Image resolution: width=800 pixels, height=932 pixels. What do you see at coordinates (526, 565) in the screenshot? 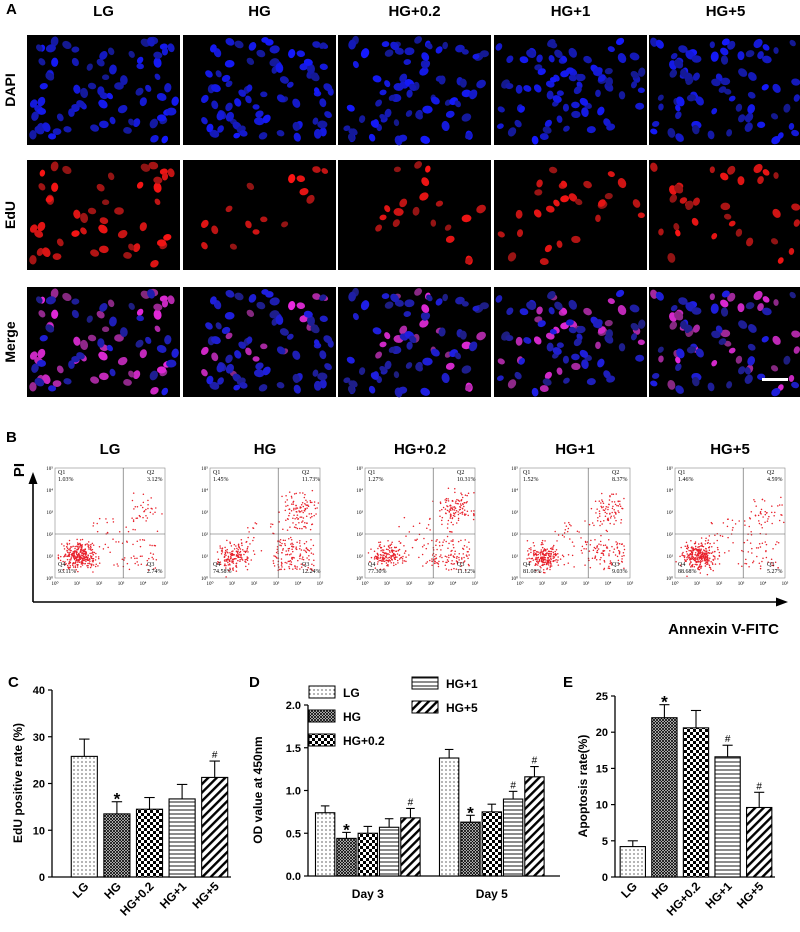
I see `quadrant-name: Q4` at bounding box center [526, 565].